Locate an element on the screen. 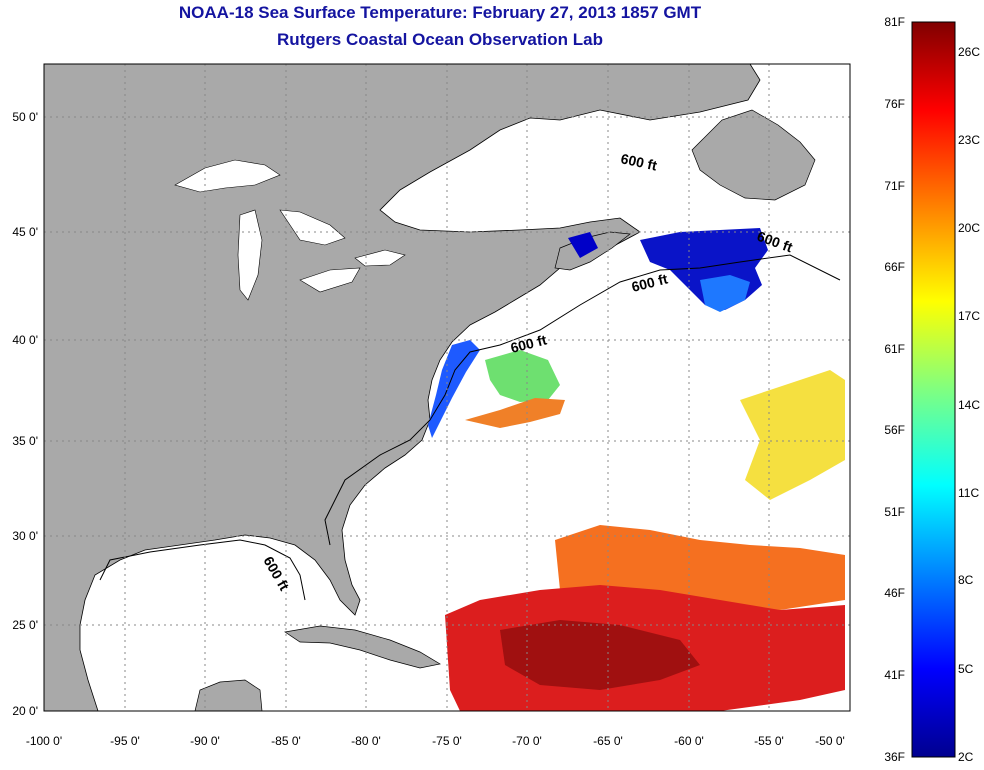 This screenshot has width=984, height=770. colorbar is located at coordinates (933, 389).